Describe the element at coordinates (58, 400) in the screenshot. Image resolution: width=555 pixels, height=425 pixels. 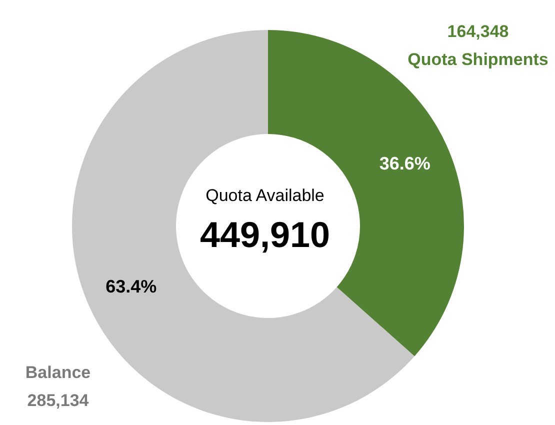
I see `data-label: 285,134` at that location.